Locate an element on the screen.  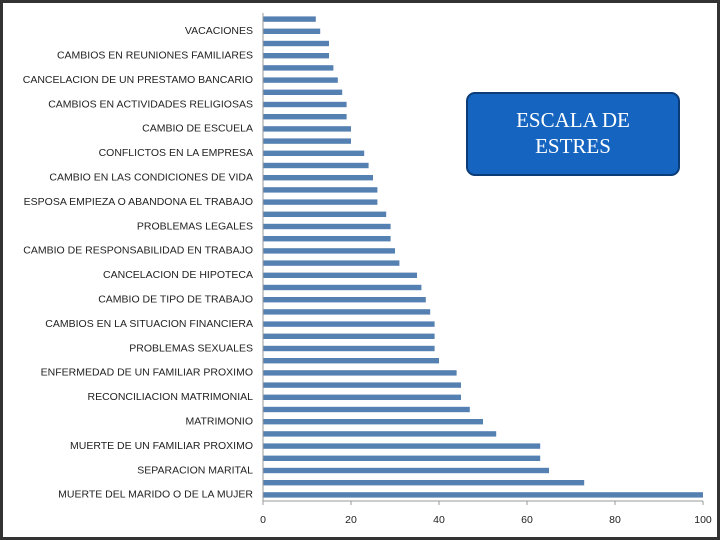
x-tick-label: 100 is located at coordinates (703, 520).